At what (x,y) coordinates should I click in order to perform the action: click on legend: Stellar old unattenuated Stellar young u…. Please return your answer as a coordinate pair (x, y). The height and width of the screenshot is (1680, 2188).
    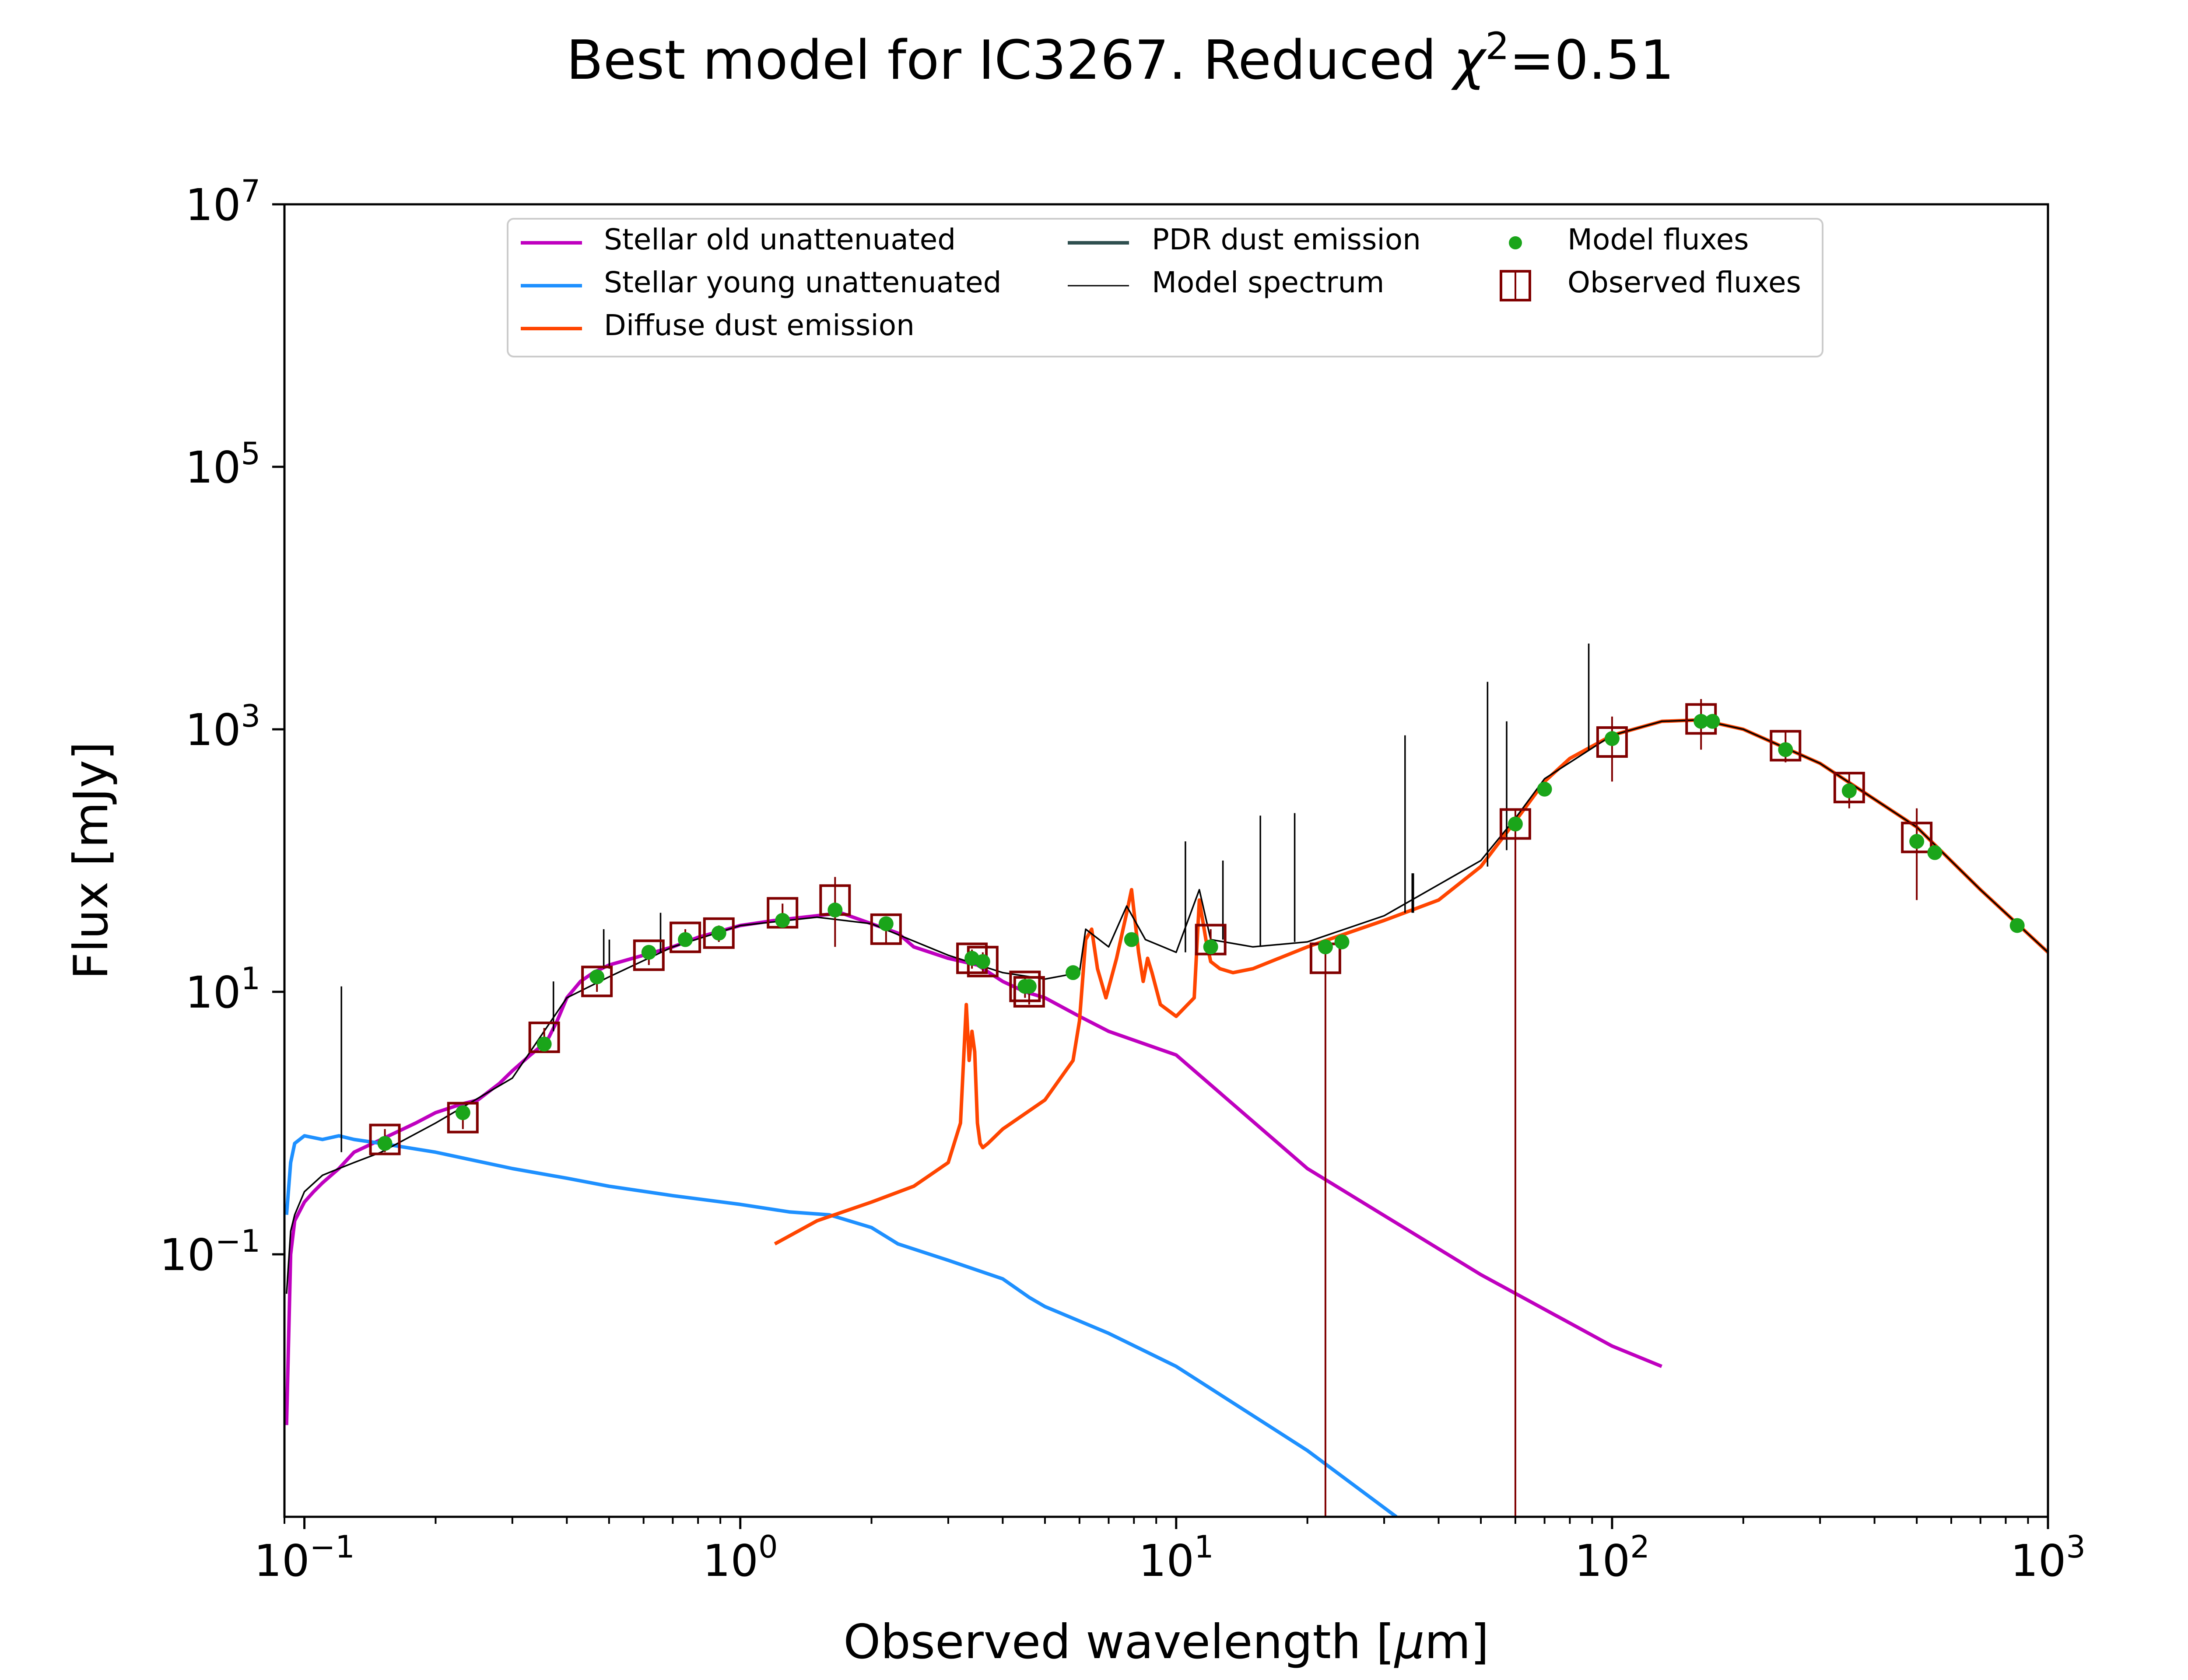
    Looking at the image, I should click on (1165, 287).